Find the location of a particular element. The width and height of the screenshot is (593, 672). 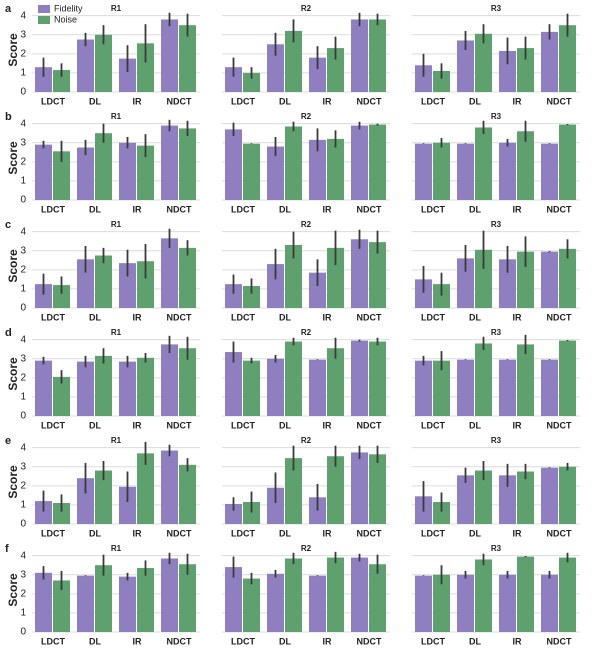

legend-label: Noise is located at coordinates (65, 19).